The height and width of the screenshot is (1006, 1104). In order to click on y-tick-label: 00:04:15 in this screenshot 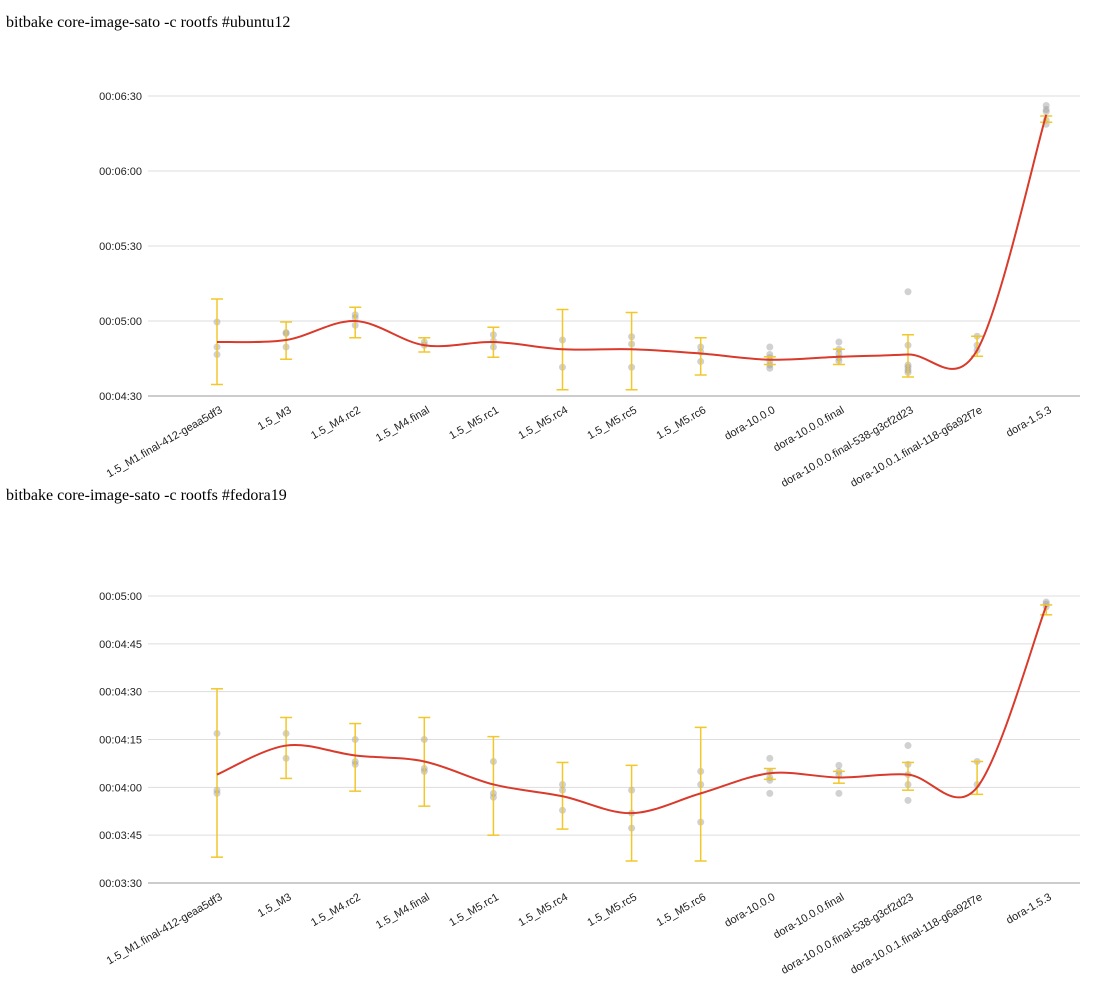, I will do `click(120, 741)`.